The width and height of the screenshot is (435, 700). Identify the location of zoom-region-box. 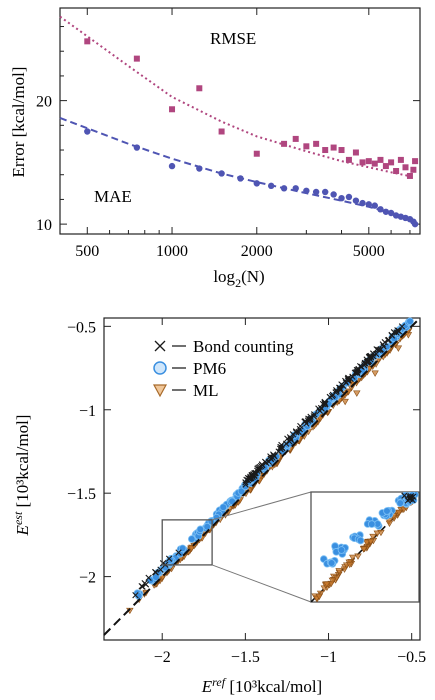
(187, 542).